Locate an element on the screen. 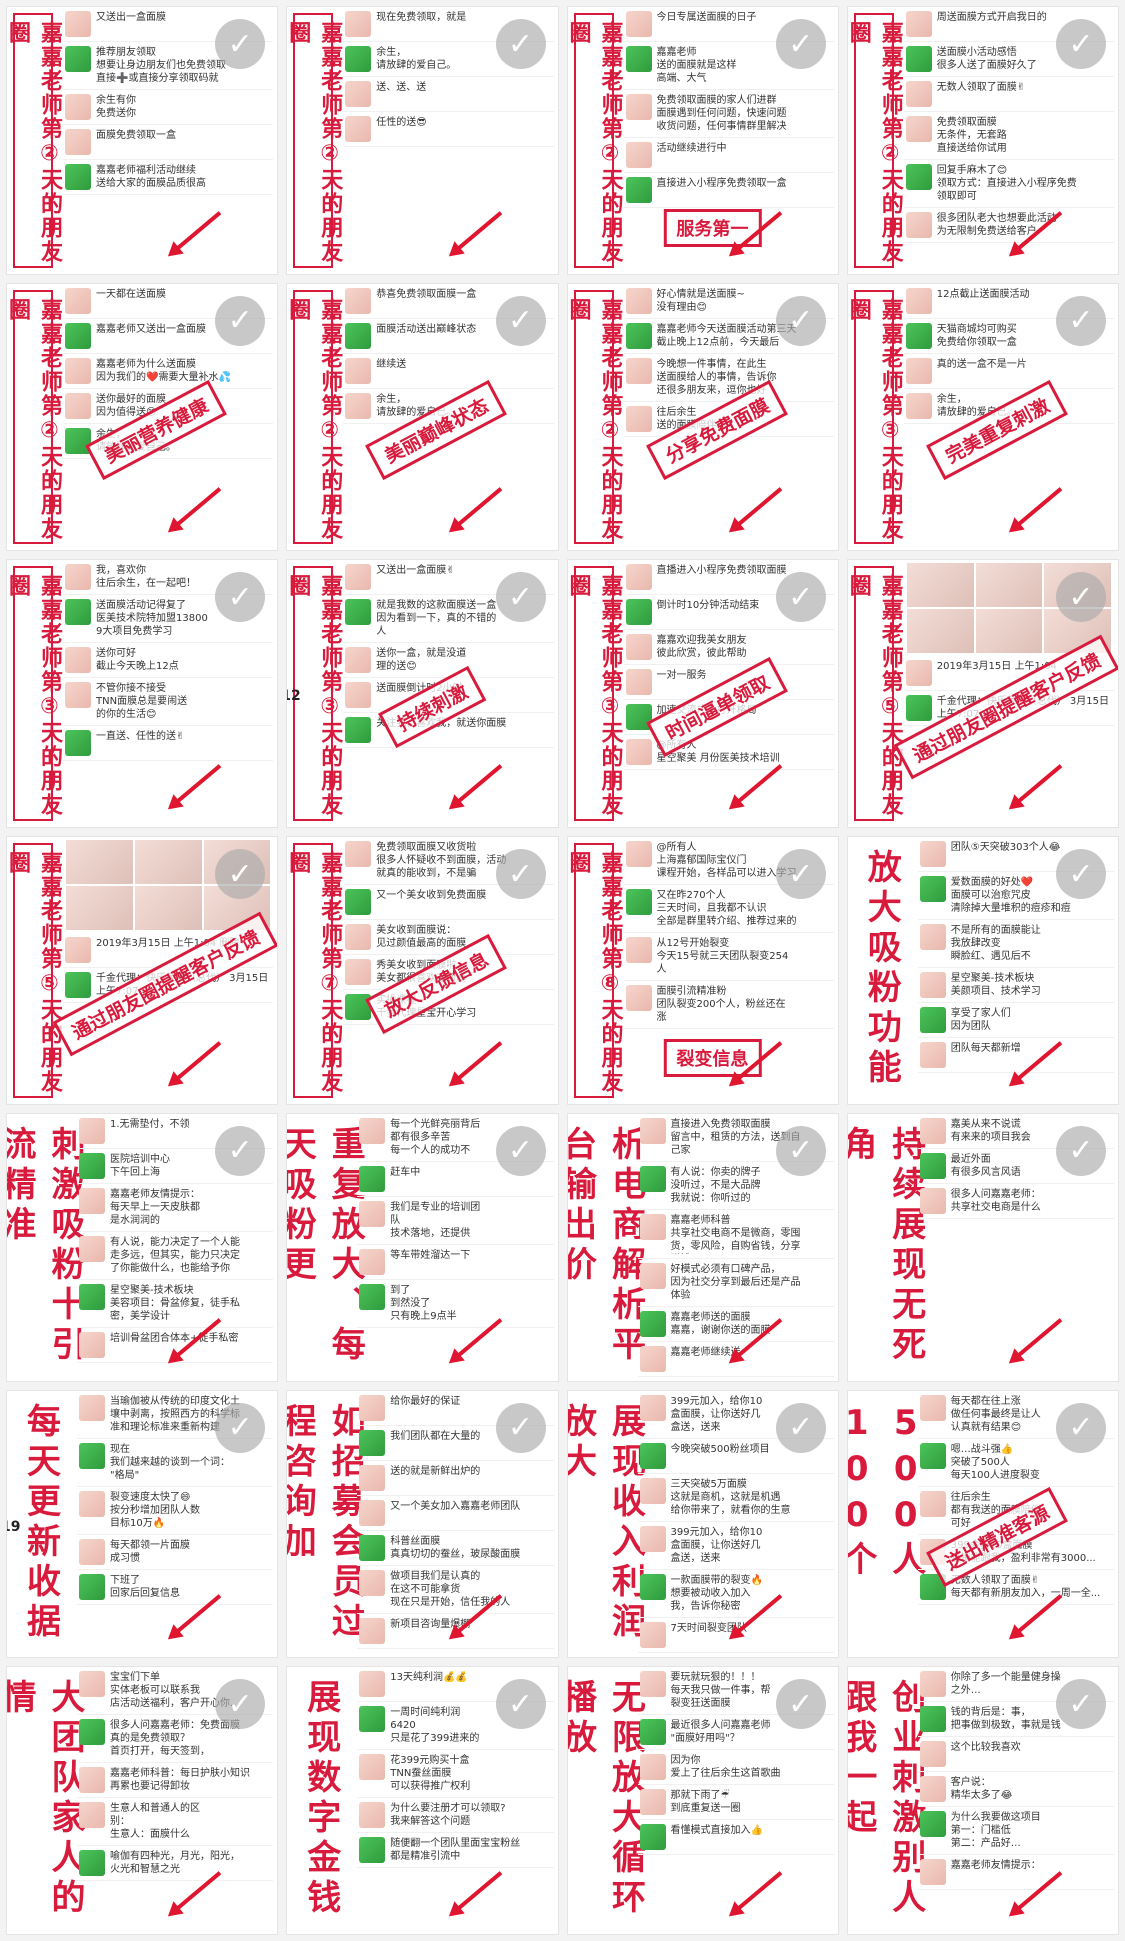 The image size is (1125, 1941). feed-post: 我们团队都在大量的 is located at coordinates (455, 1443).